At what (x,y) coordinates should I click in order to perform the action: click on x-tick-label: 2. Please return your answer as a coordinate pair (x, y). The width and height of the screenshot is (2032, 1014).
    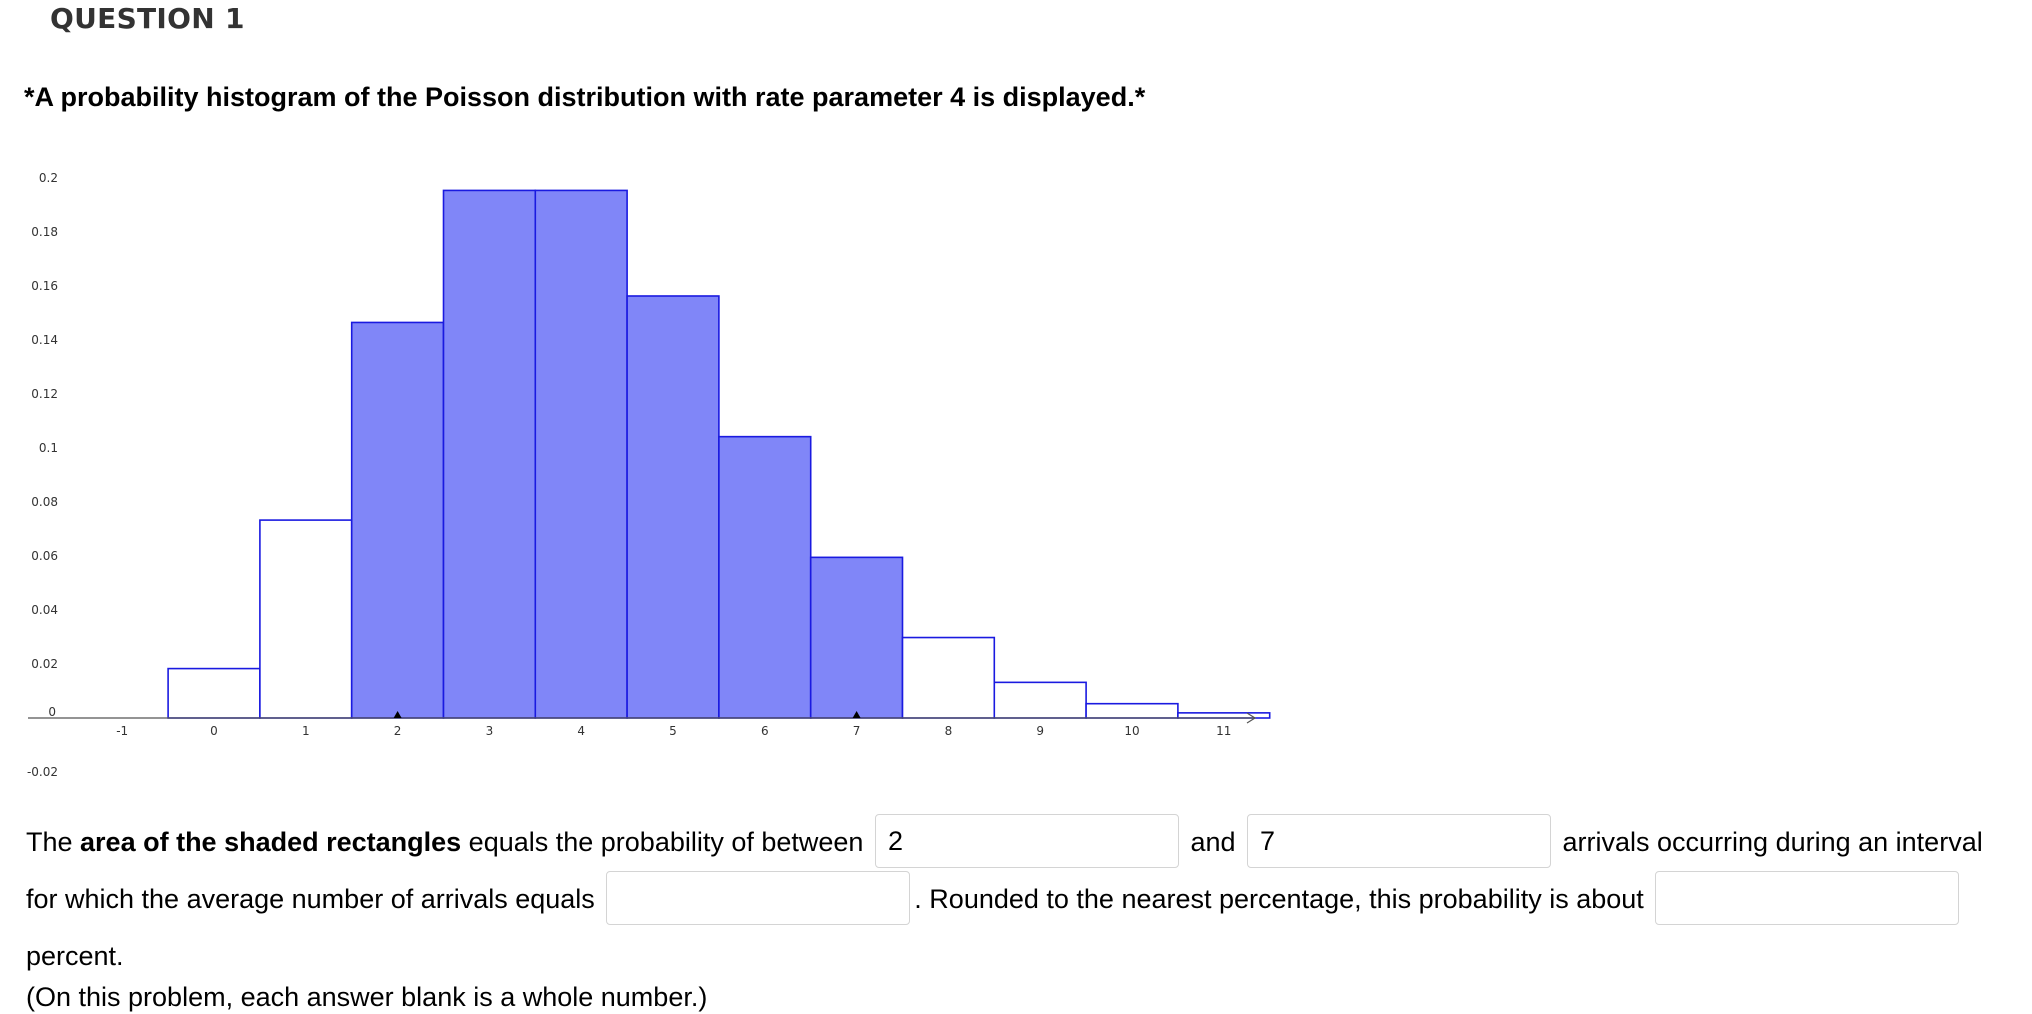
    Looking at the image, I should click on (398, 731).